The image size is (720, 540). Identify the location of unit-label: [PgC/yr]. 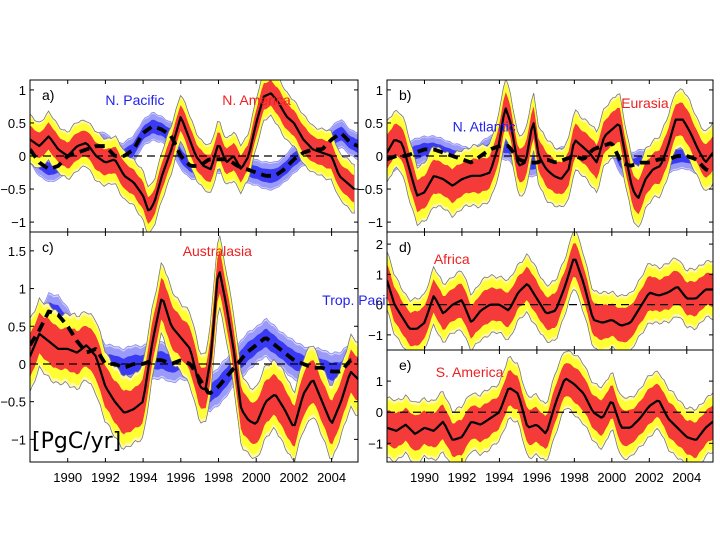
(76, 441).